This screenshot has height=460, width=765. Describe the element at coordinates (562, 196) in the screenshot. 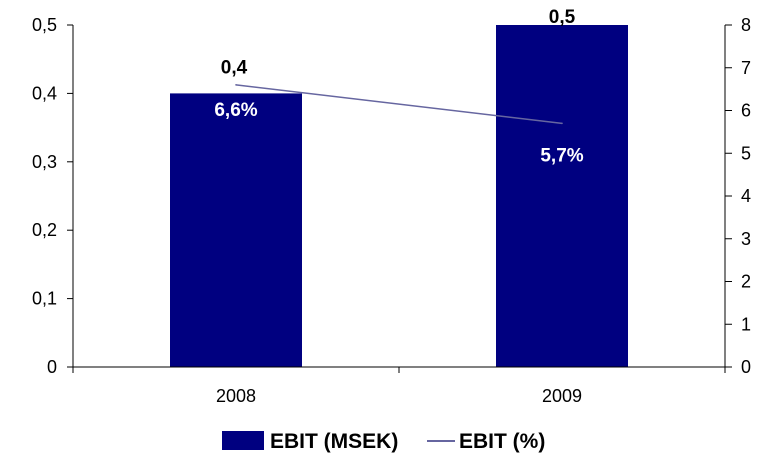

I see `bar-2009` at that location.